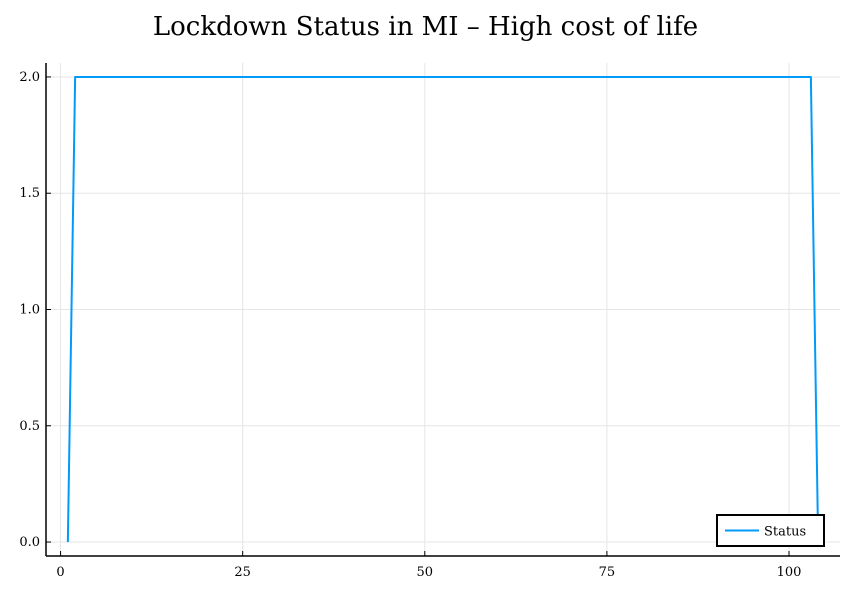 This screenshot has width=851, height=591. What do you see at coordinates (29, 542) in the screenshot?
I see `y-tick-label: 0.0` at bounding box center [29, 542].